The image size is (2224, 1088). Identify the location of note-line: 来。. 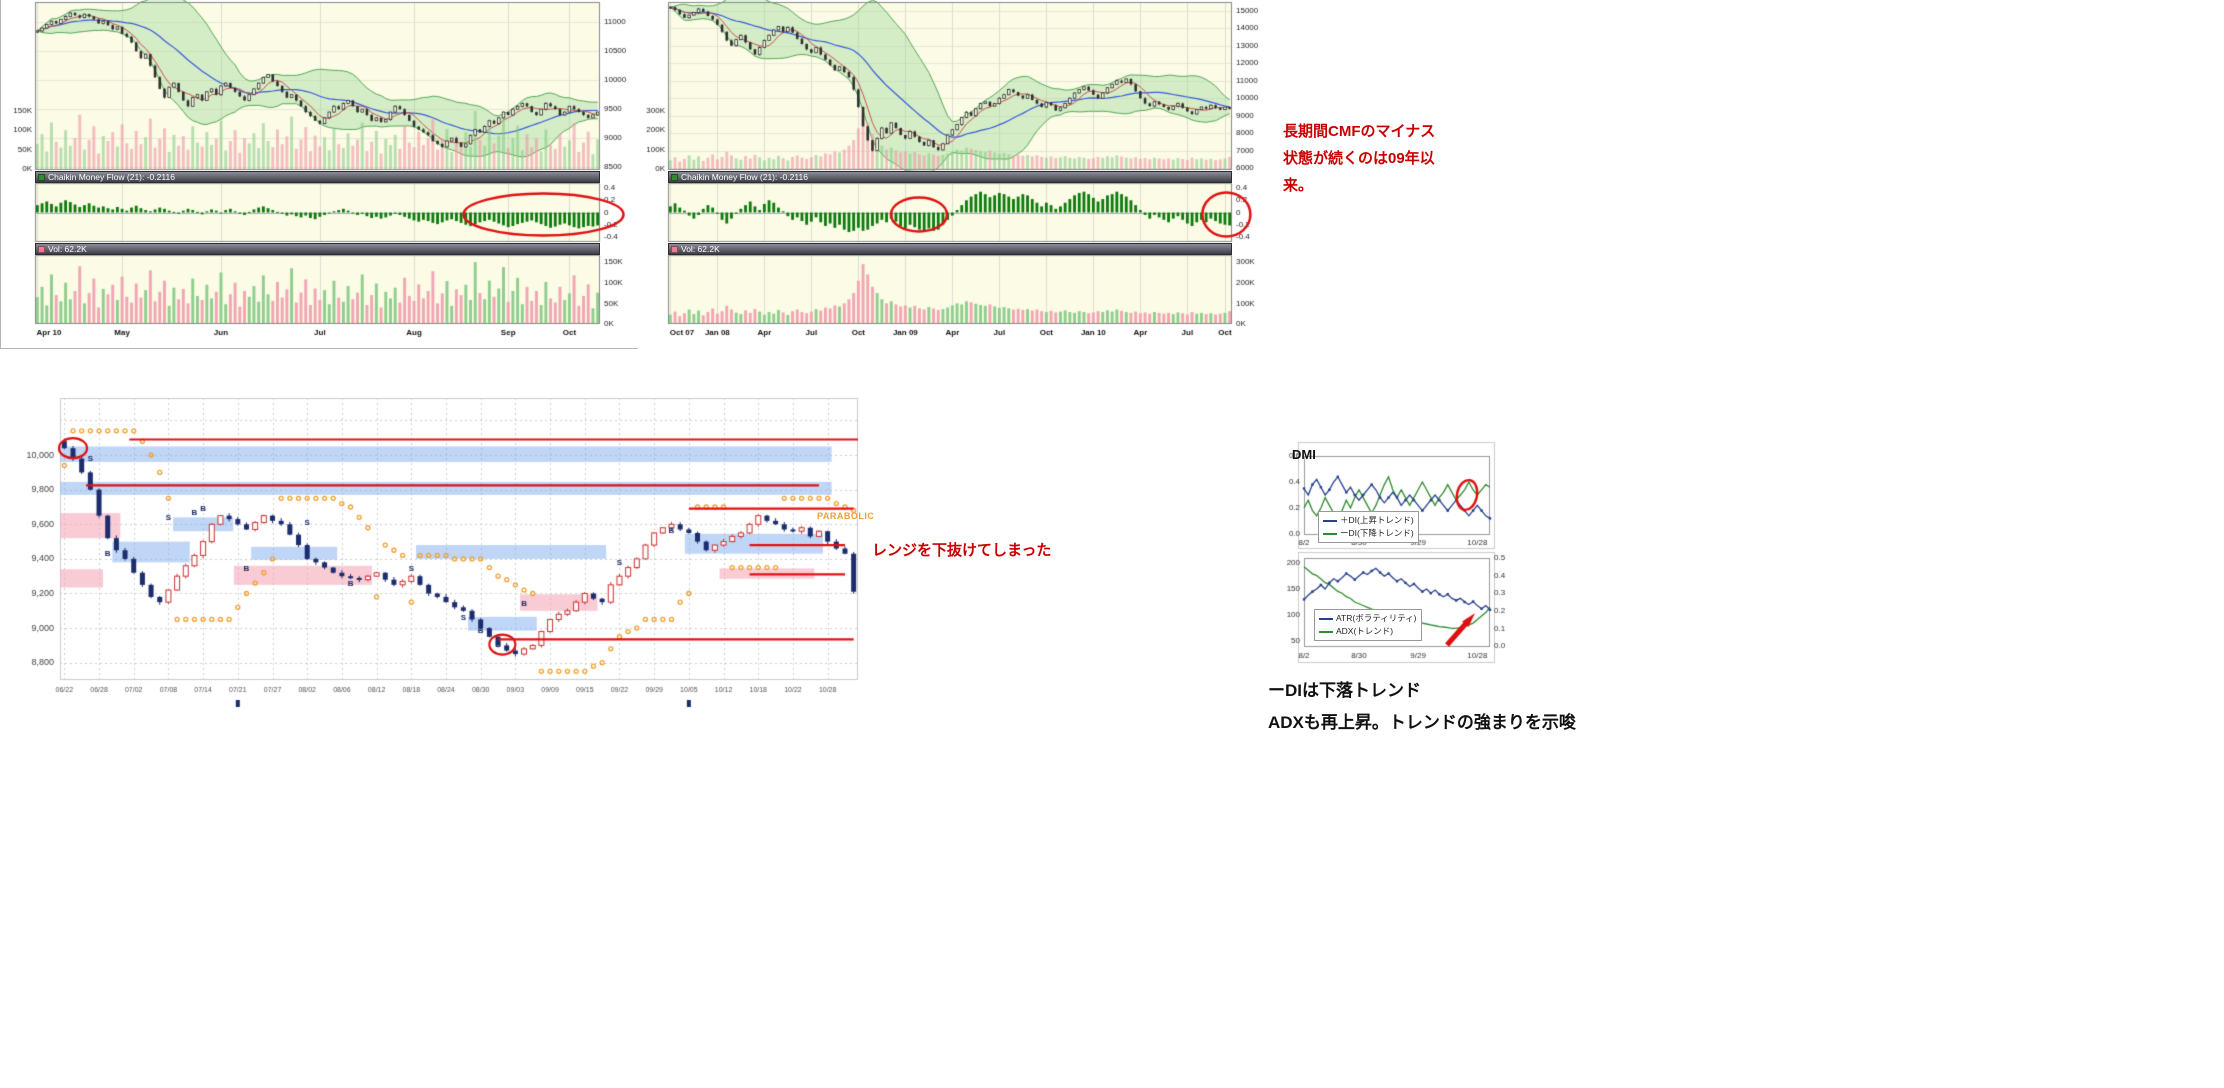
(1298, 185).